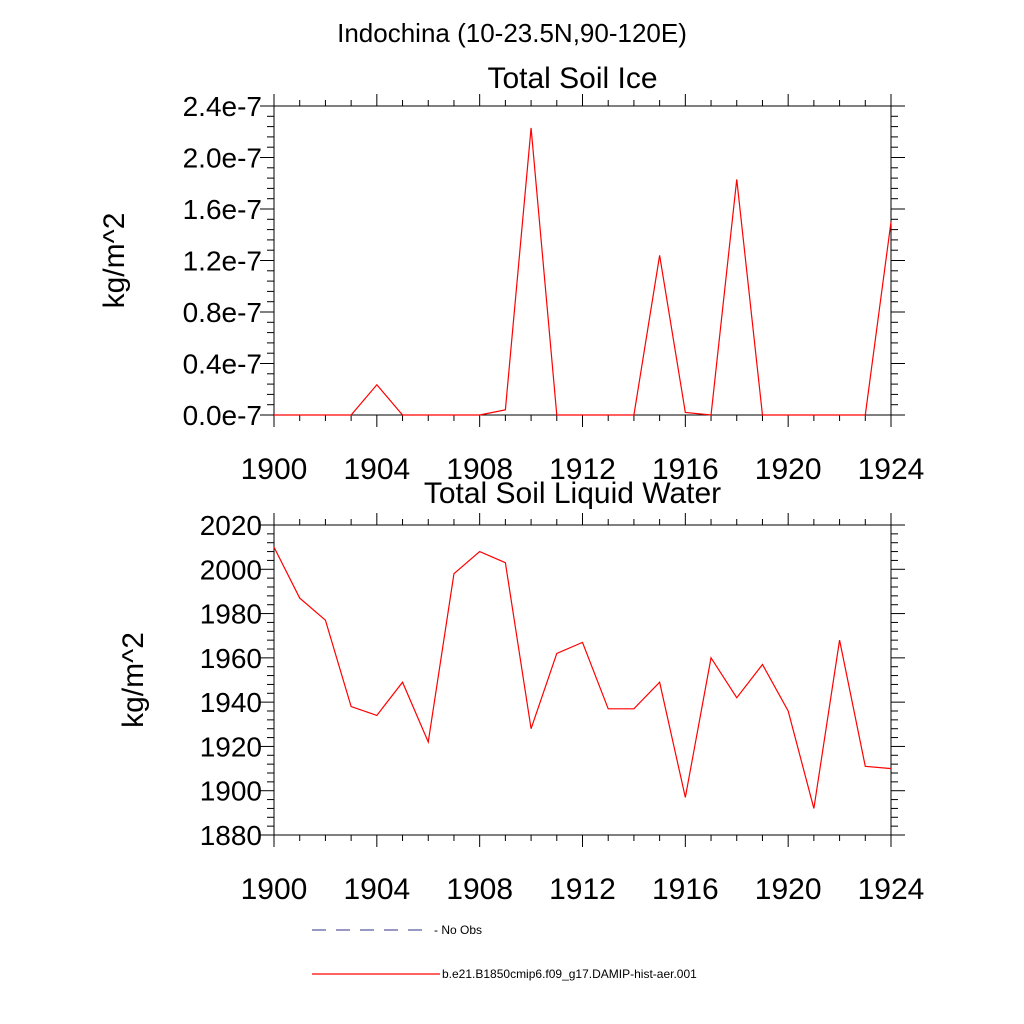  I want to click on y-tick-label: 1880, so click(231, 835).